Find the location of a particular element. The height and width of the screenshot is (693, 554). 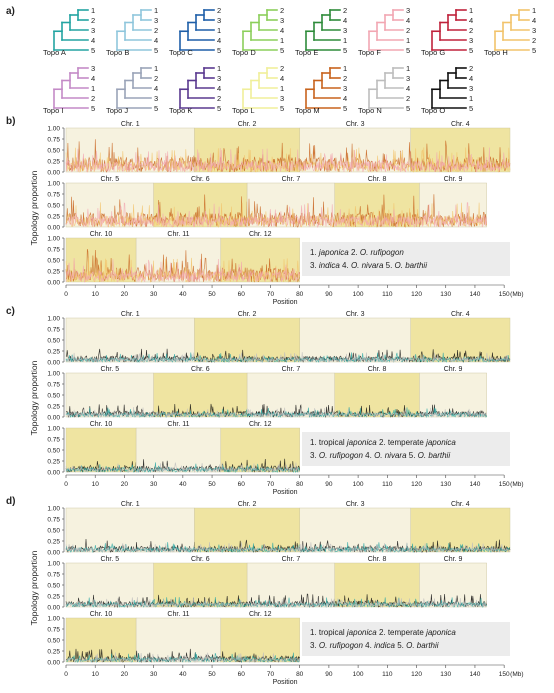

topology-label: Topo F is located at coordinates (369, 52).